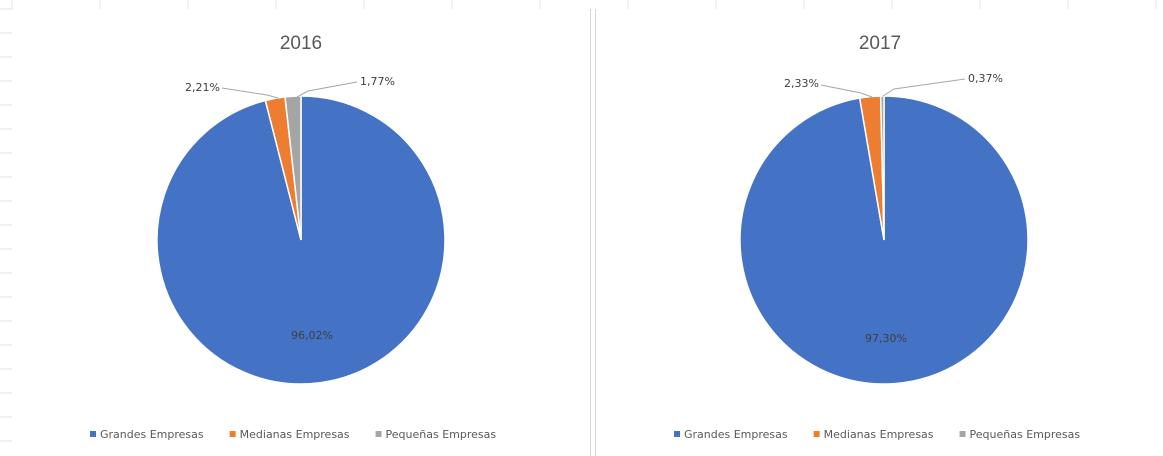 The height and width of the screenshot is (456, 1163). I want to click on data-label-grandes: 97,30%, so click(886, 338).